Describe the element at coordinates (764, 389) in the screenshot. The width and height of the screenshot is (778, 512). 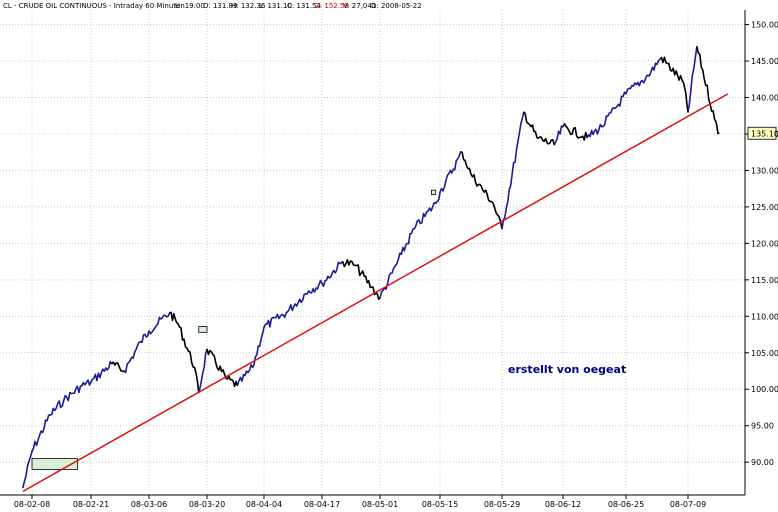
I see `y-tick-label: 100.00` at that location.